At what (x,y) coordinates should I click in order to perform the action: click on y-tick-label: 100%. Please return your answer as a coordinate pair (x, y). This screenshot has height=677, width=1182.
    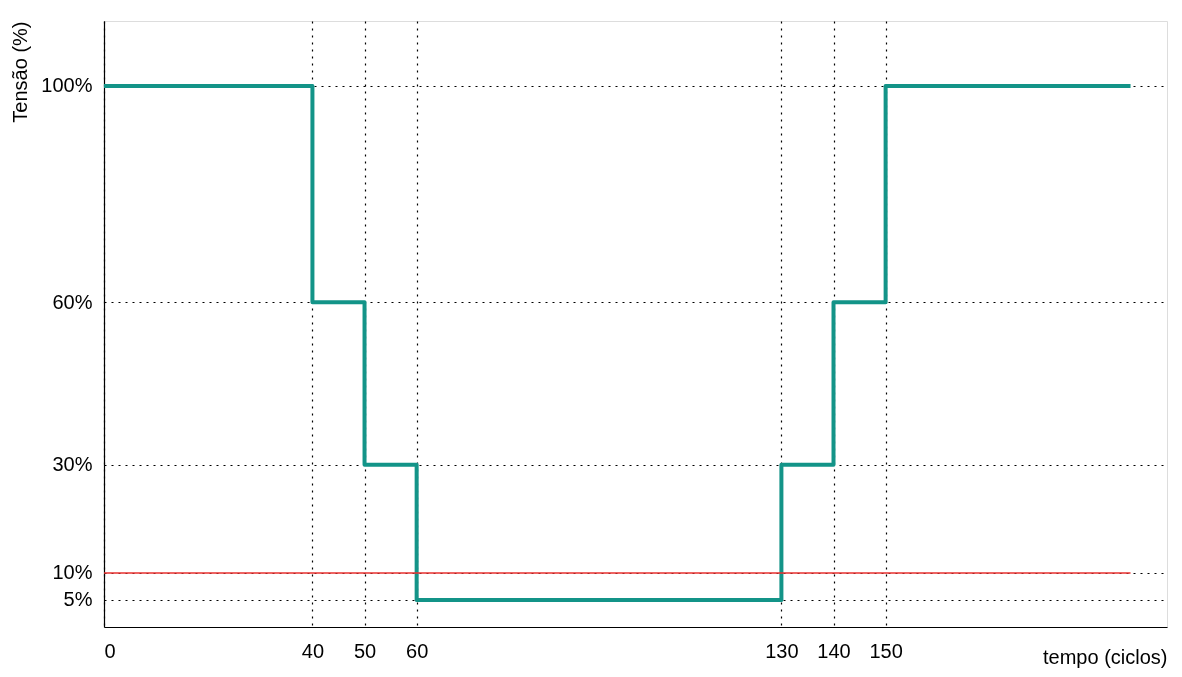
    Looking at the image, I should click on (67, 85).